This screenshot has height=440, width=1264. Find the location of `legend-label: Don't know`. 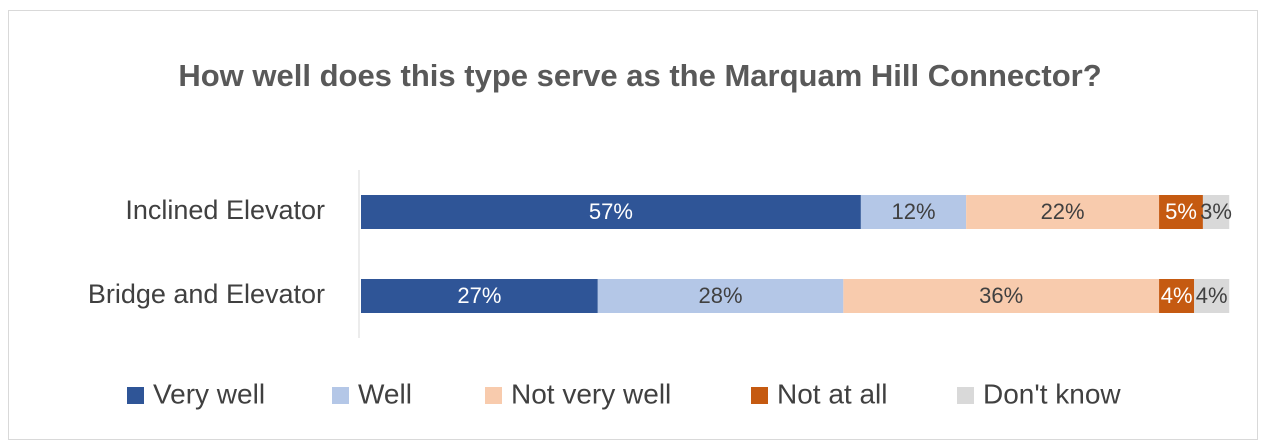

legend-label: Don't know is located at coordinates (1052, 393).